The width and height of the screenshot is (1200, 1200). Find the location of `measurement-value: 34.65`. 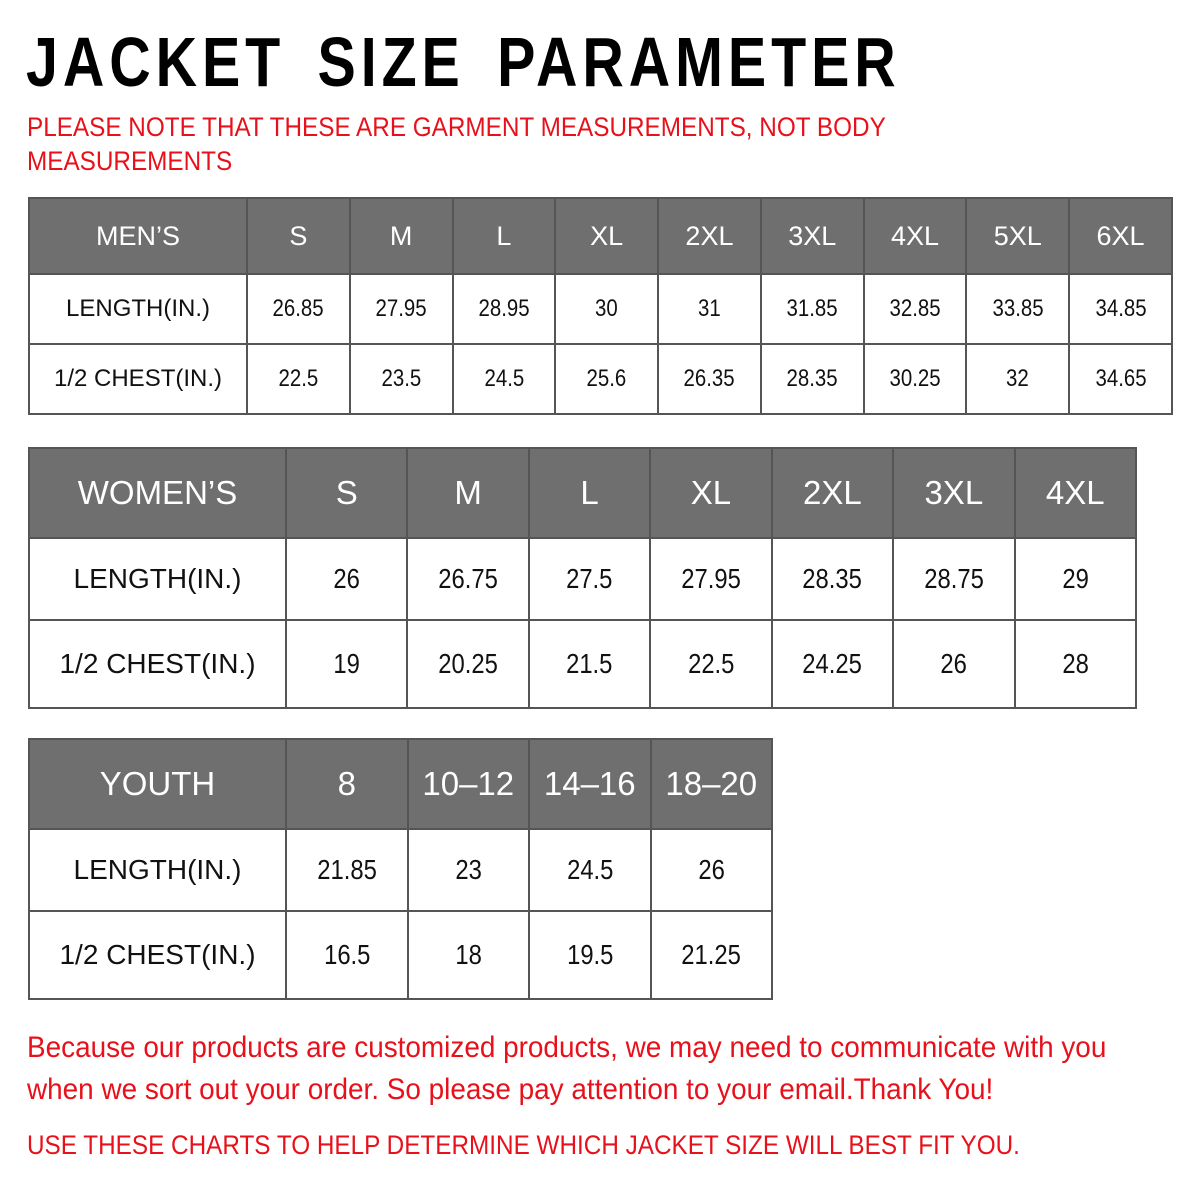

measurement-value: 34.65 is located at coordinates (1121, 378).